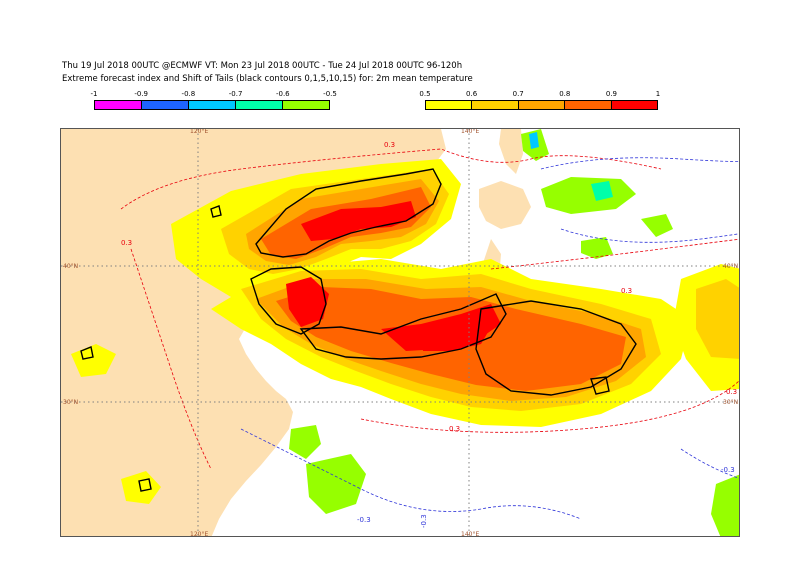  What do you see at coordinates (235, 94) in the screenshot?
I see `colorbar-tick: -0.7` at bounding box center [235, 94].